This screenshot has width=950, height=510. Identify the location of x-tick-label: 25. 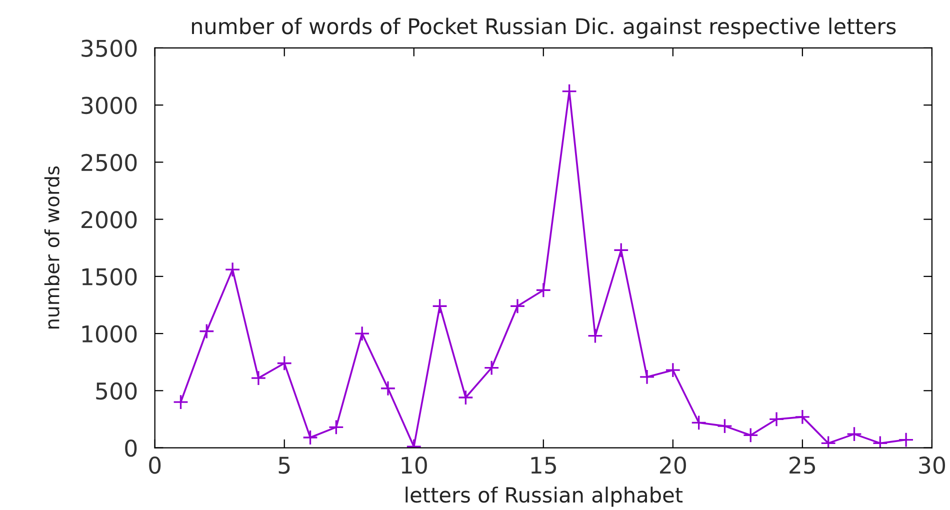
(803, 465).